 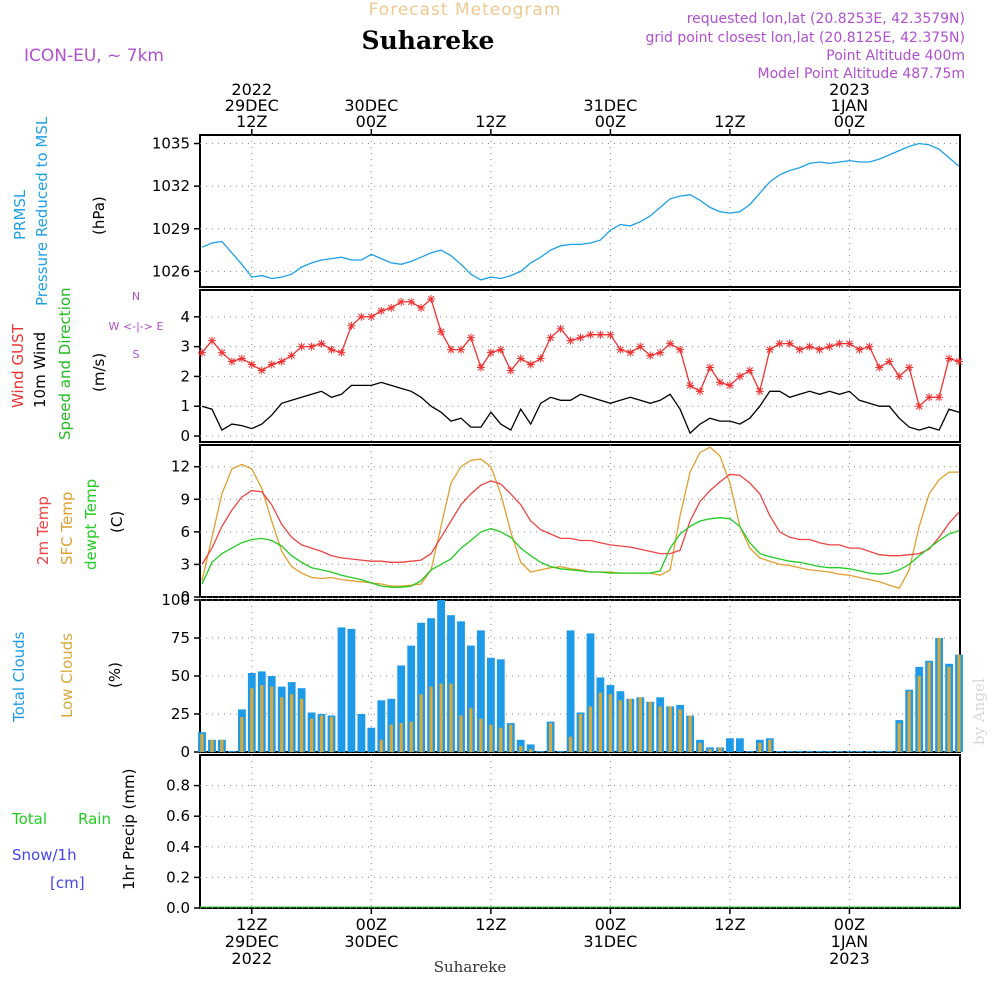 What do you see at coordinates (185, 499) in the screenshot?
I see `temp-ytick-label: 9` at bounding box center [185, 499].